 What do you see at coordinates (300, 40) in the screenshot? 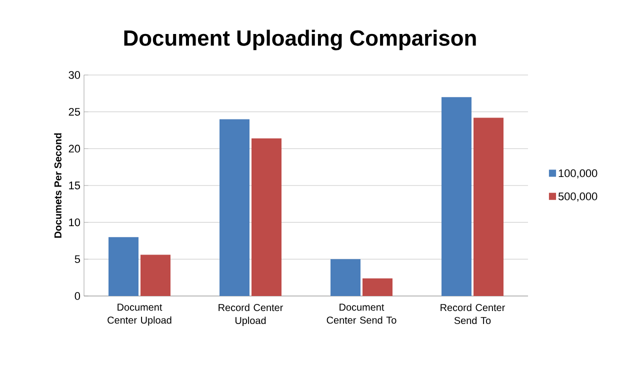
I see `chart-title: Document Uploading Comparison` at bounding box center [300, 40].